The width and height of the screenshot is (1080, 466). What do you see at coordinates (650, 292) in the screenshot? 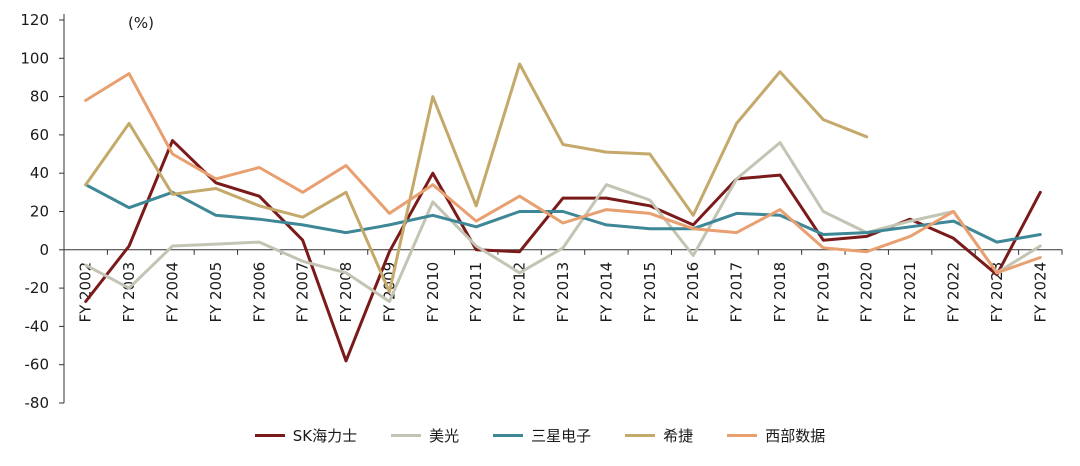
I see `x-tick-label: FY 2015` at bounding box center [650, 292].